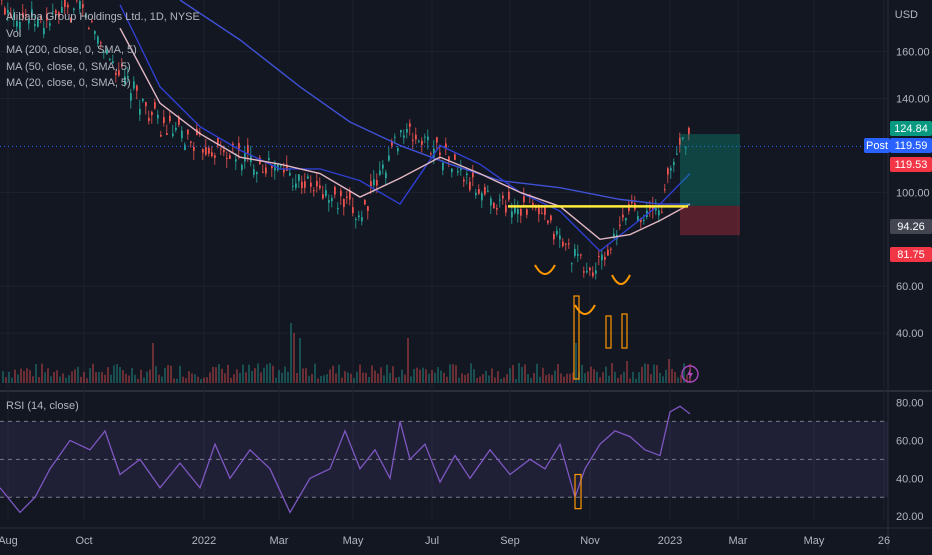 This screenshot has width=932, height=555. What do you see at coordinates (910, 479) in the screenshot?
I see `rsi-tick-label: 40.00` at bounding box center [910, 479].